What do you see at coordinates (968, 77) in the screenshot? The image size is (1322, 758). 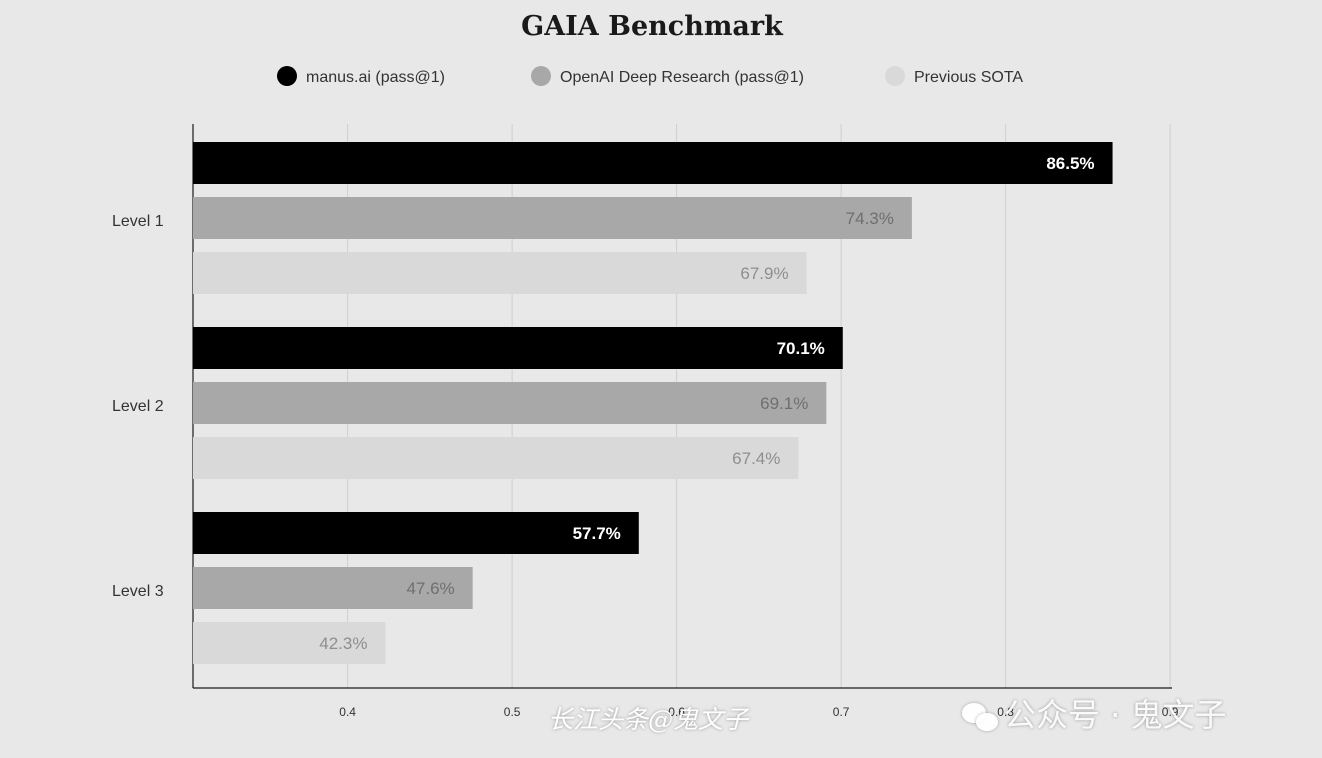 I see `legend-label: Previous SOTA` at bounding box center [968, 77].